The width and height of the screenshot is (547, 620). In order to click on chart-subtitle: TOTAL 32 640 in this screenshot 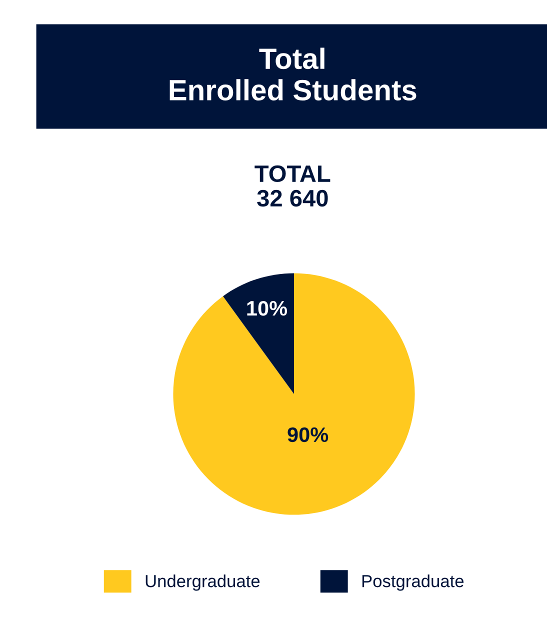, I will do `click(292, 186)`.